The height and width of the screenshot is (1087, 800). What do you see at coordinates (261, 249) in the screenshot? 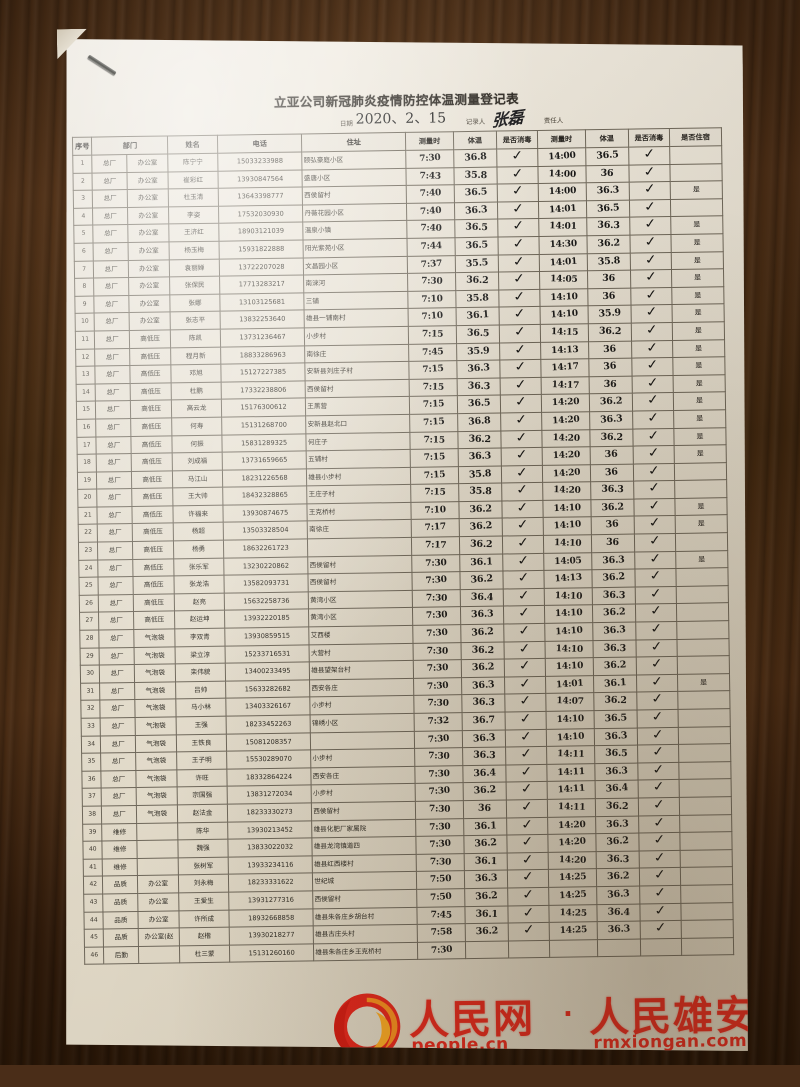
I see `cell-phone: 15931822888` at bounding box center [261, 249].